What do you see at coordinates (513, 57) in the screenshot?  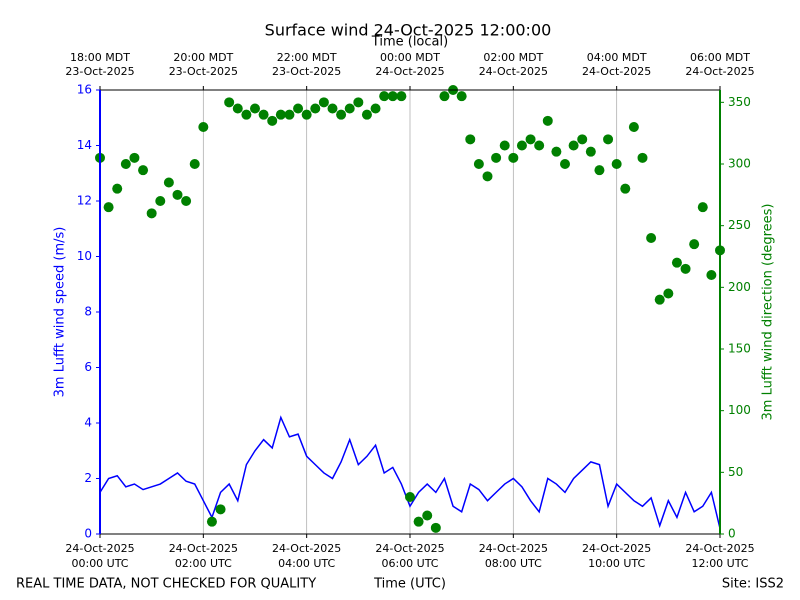 I see `top-x-tick-label: 02:00 MDT` at bounding box center [513, 57].